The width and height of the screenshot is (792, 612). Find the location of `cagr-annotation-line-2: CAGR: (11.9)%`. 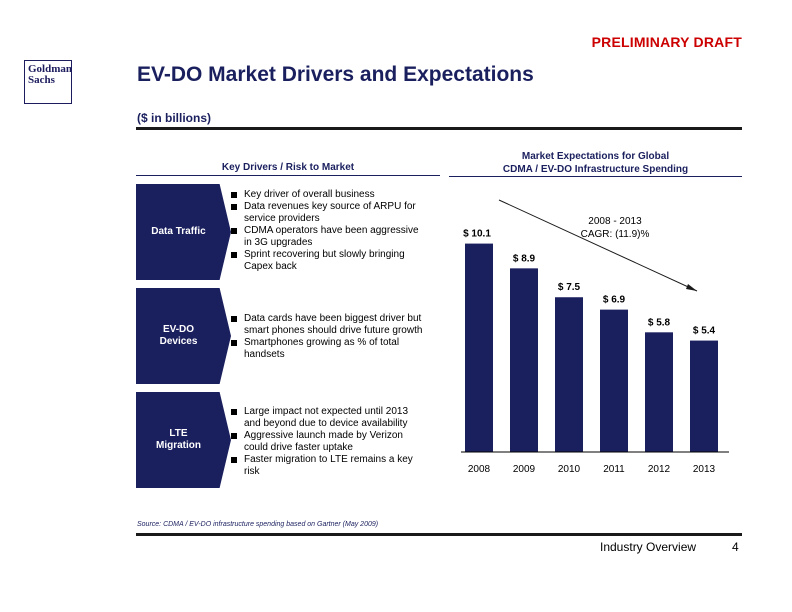

cagr-annotation-line-2: CAGR: (11.9)% is located at coordinates (615, 234).